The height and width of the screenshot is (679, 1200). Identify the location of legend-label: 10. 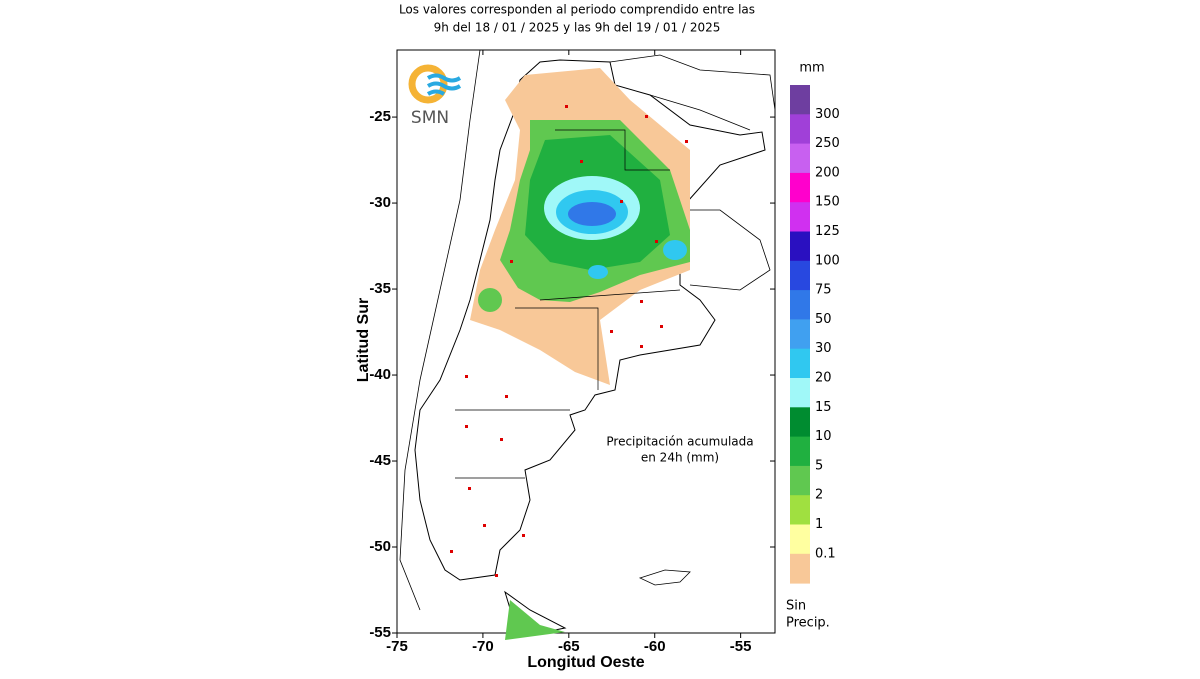
(823, 436).